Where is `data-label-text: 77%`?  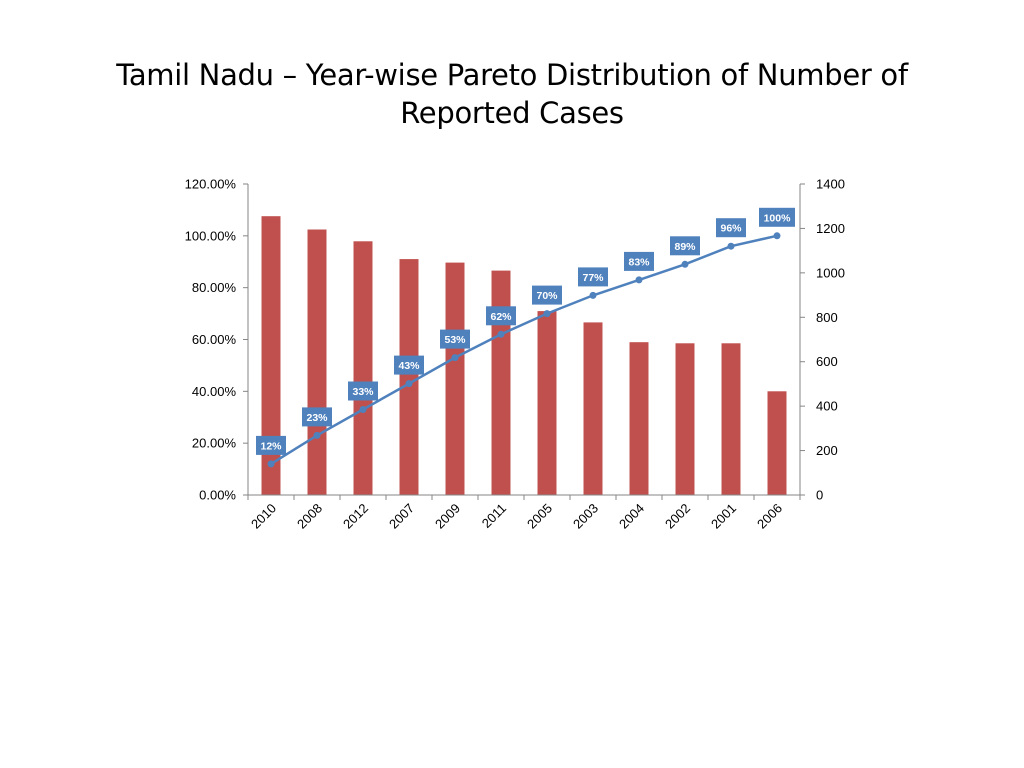
data-label-text: 77% is located at coordinates (593, 278).